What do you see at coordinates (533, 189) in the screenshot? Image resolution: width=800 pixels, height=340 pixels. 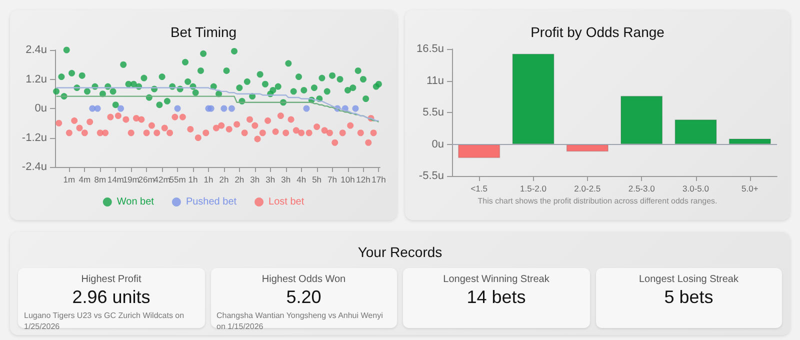 I see `x-tick-label: 1.5-2.0` at bounding box center [533, 189].